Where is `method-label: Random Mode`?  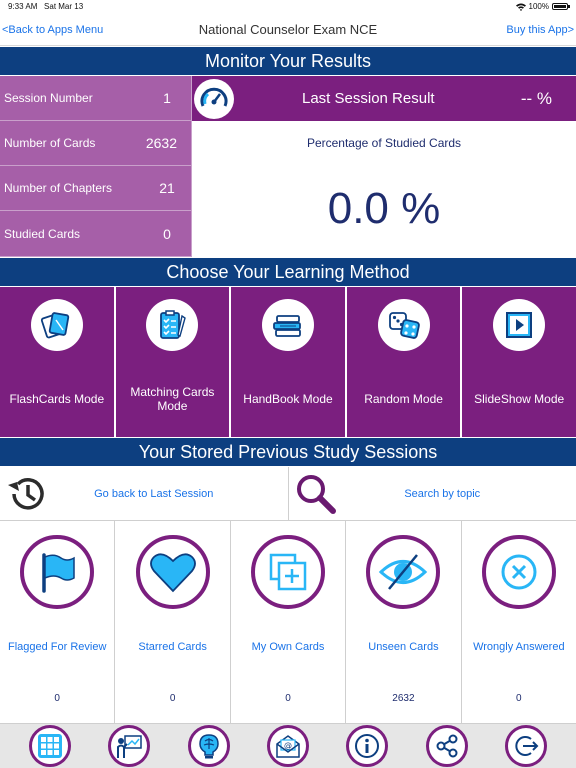
method-label: Random Mode is located at coordinates (403, 399).